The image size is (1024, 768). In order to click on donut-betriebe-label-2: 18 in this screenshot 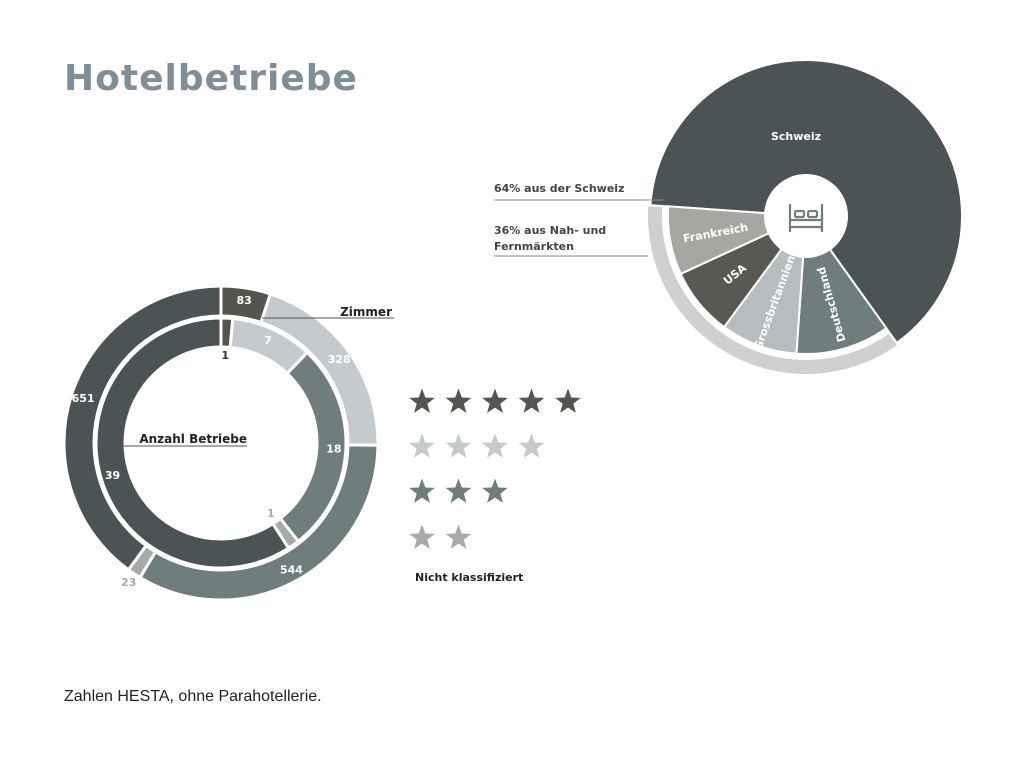, I will do `click(333, 448)`.